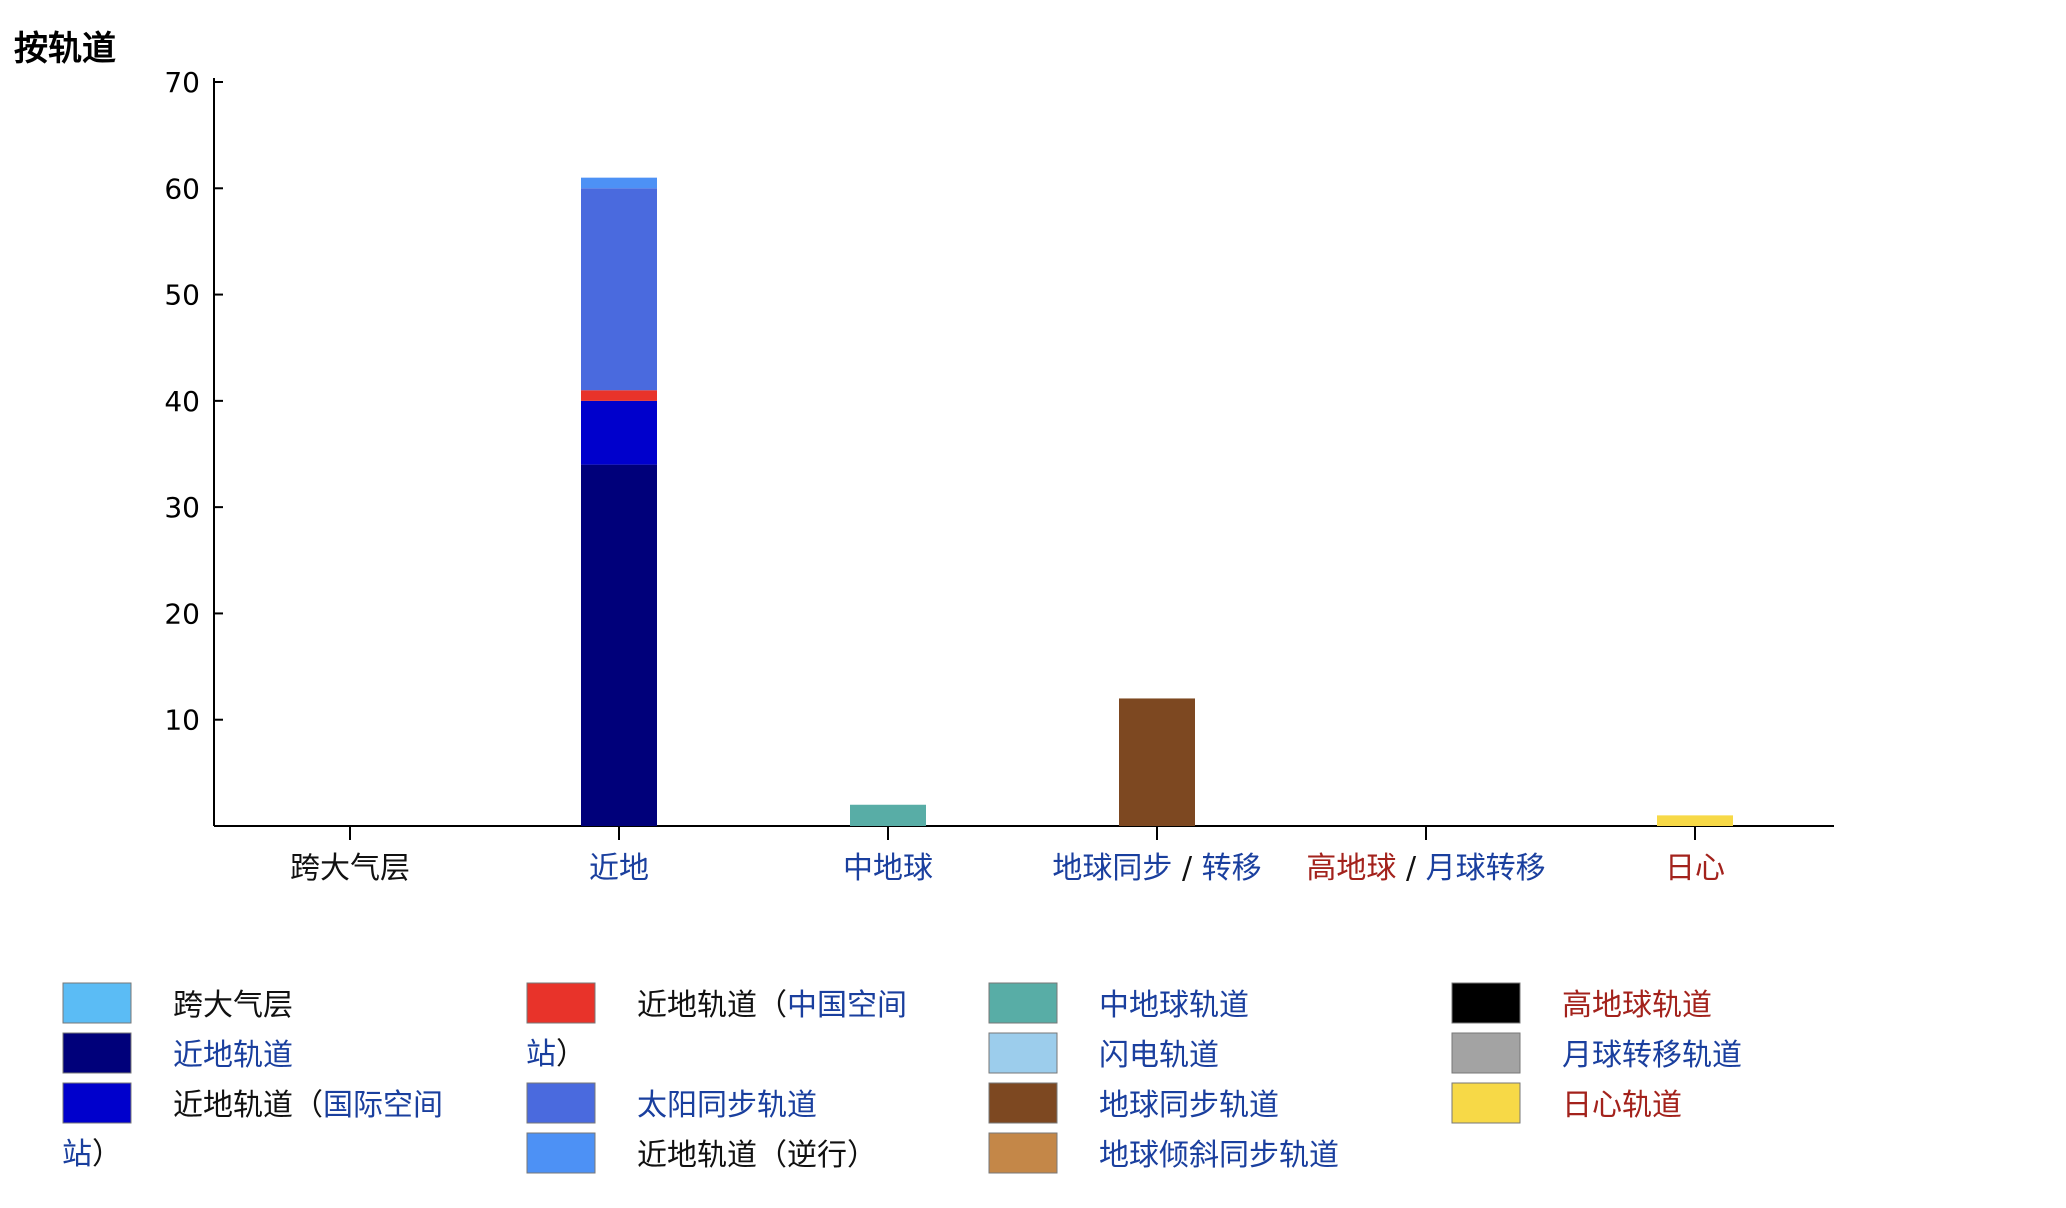  Describe the element at coordinates (847, 1005) in the screenshot. I see `legend-label-part: 中国空间` at that location.